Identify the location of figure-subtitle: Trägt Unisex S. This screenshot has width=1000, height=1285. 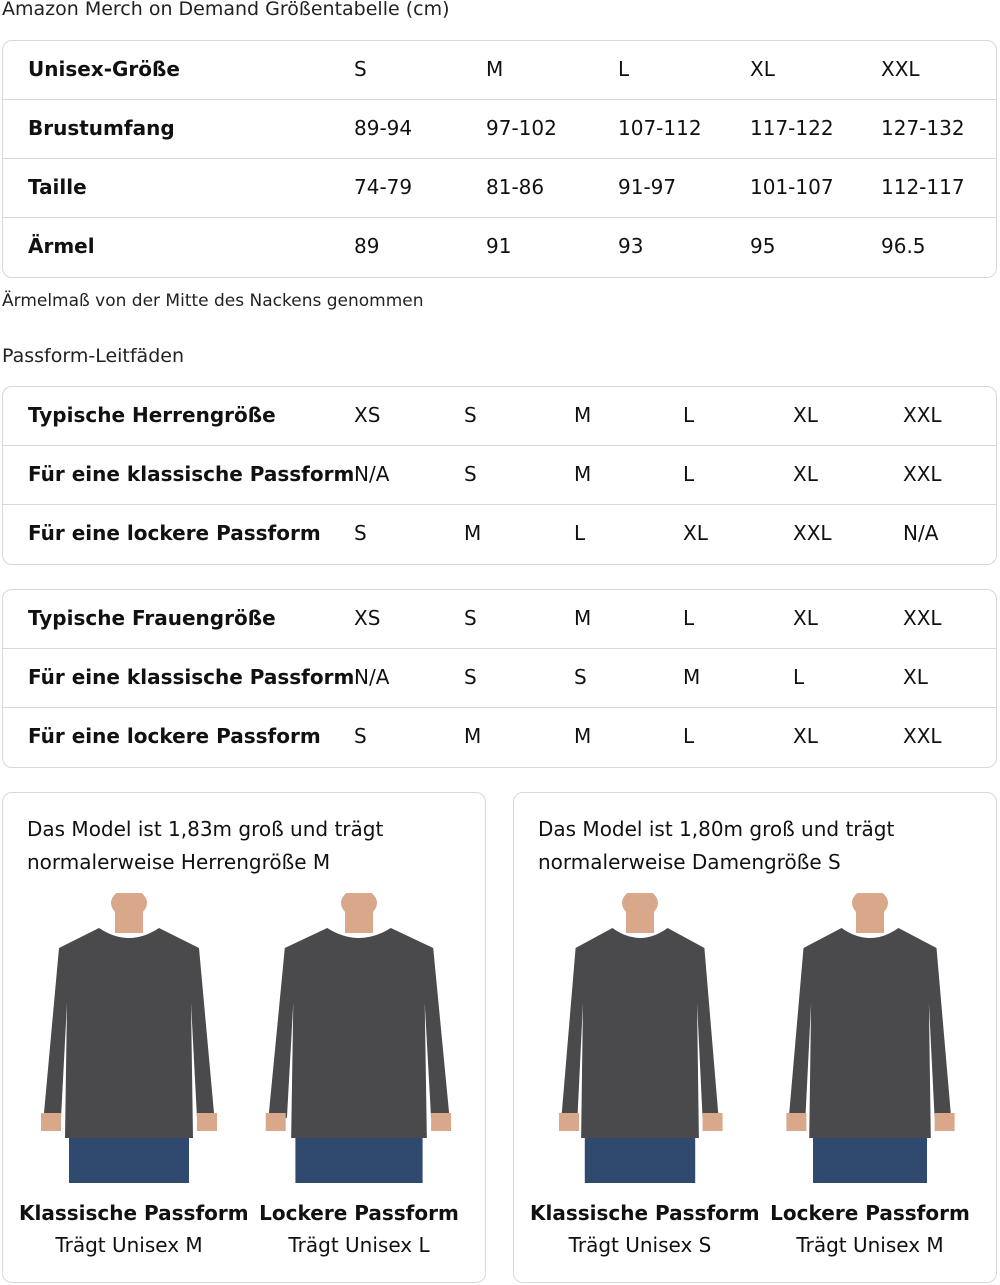
(640, 1245).